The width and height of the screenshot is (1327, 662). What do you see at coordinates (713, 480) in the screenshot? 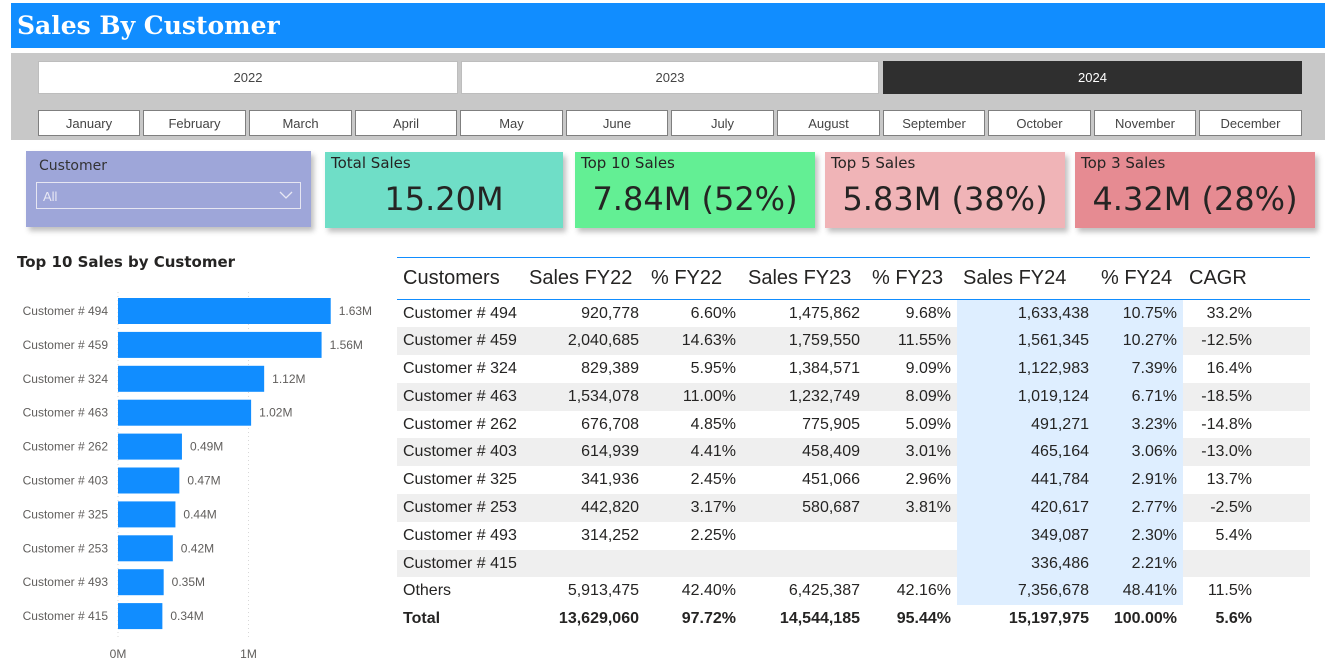
I see `table-cell: 2.45%` at bounding box center [713, 480].